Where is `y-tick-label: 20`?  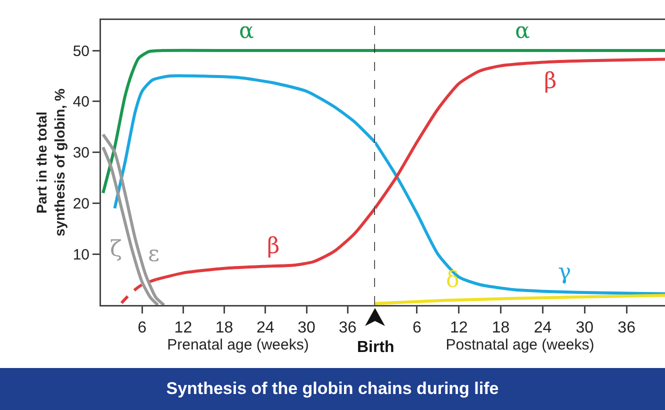 y-tick-label: 20 is located at coordinates (81, 203).